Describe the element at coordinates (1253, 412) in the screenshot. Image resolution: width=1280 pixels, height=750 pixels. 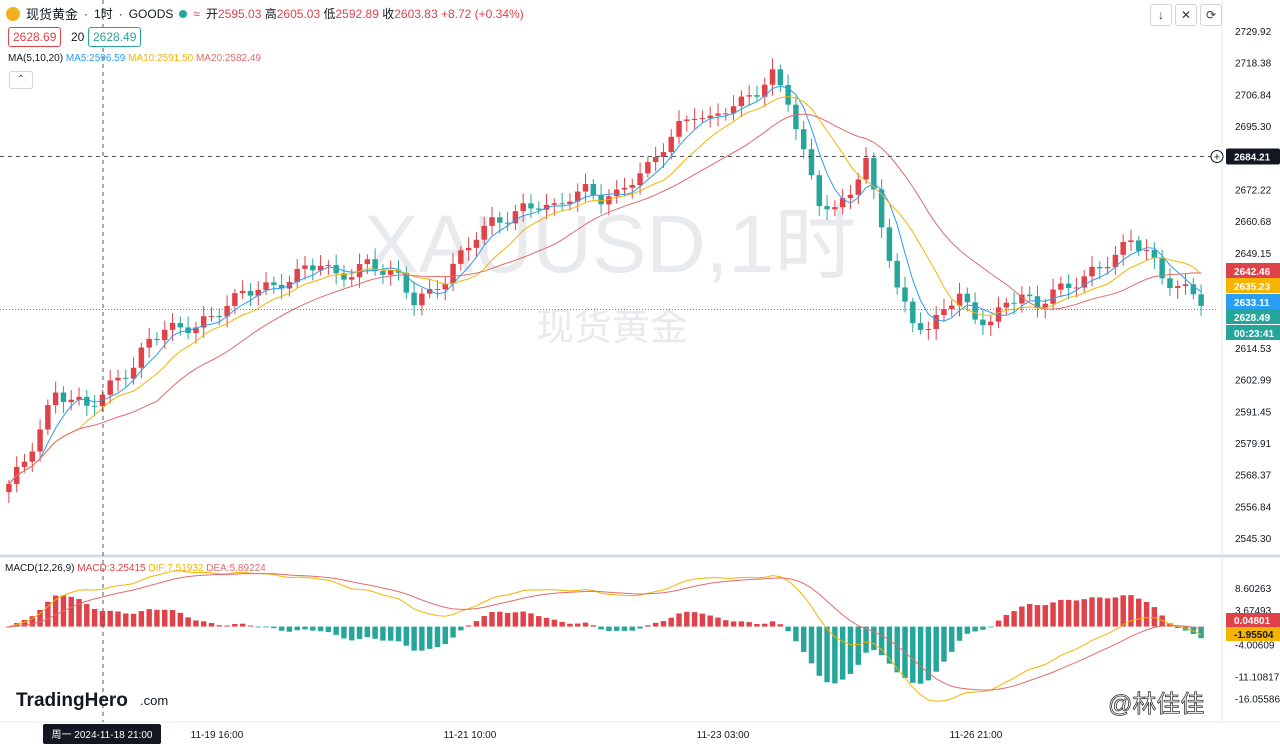
I see `price-tick-label: 2591.45` at that location.